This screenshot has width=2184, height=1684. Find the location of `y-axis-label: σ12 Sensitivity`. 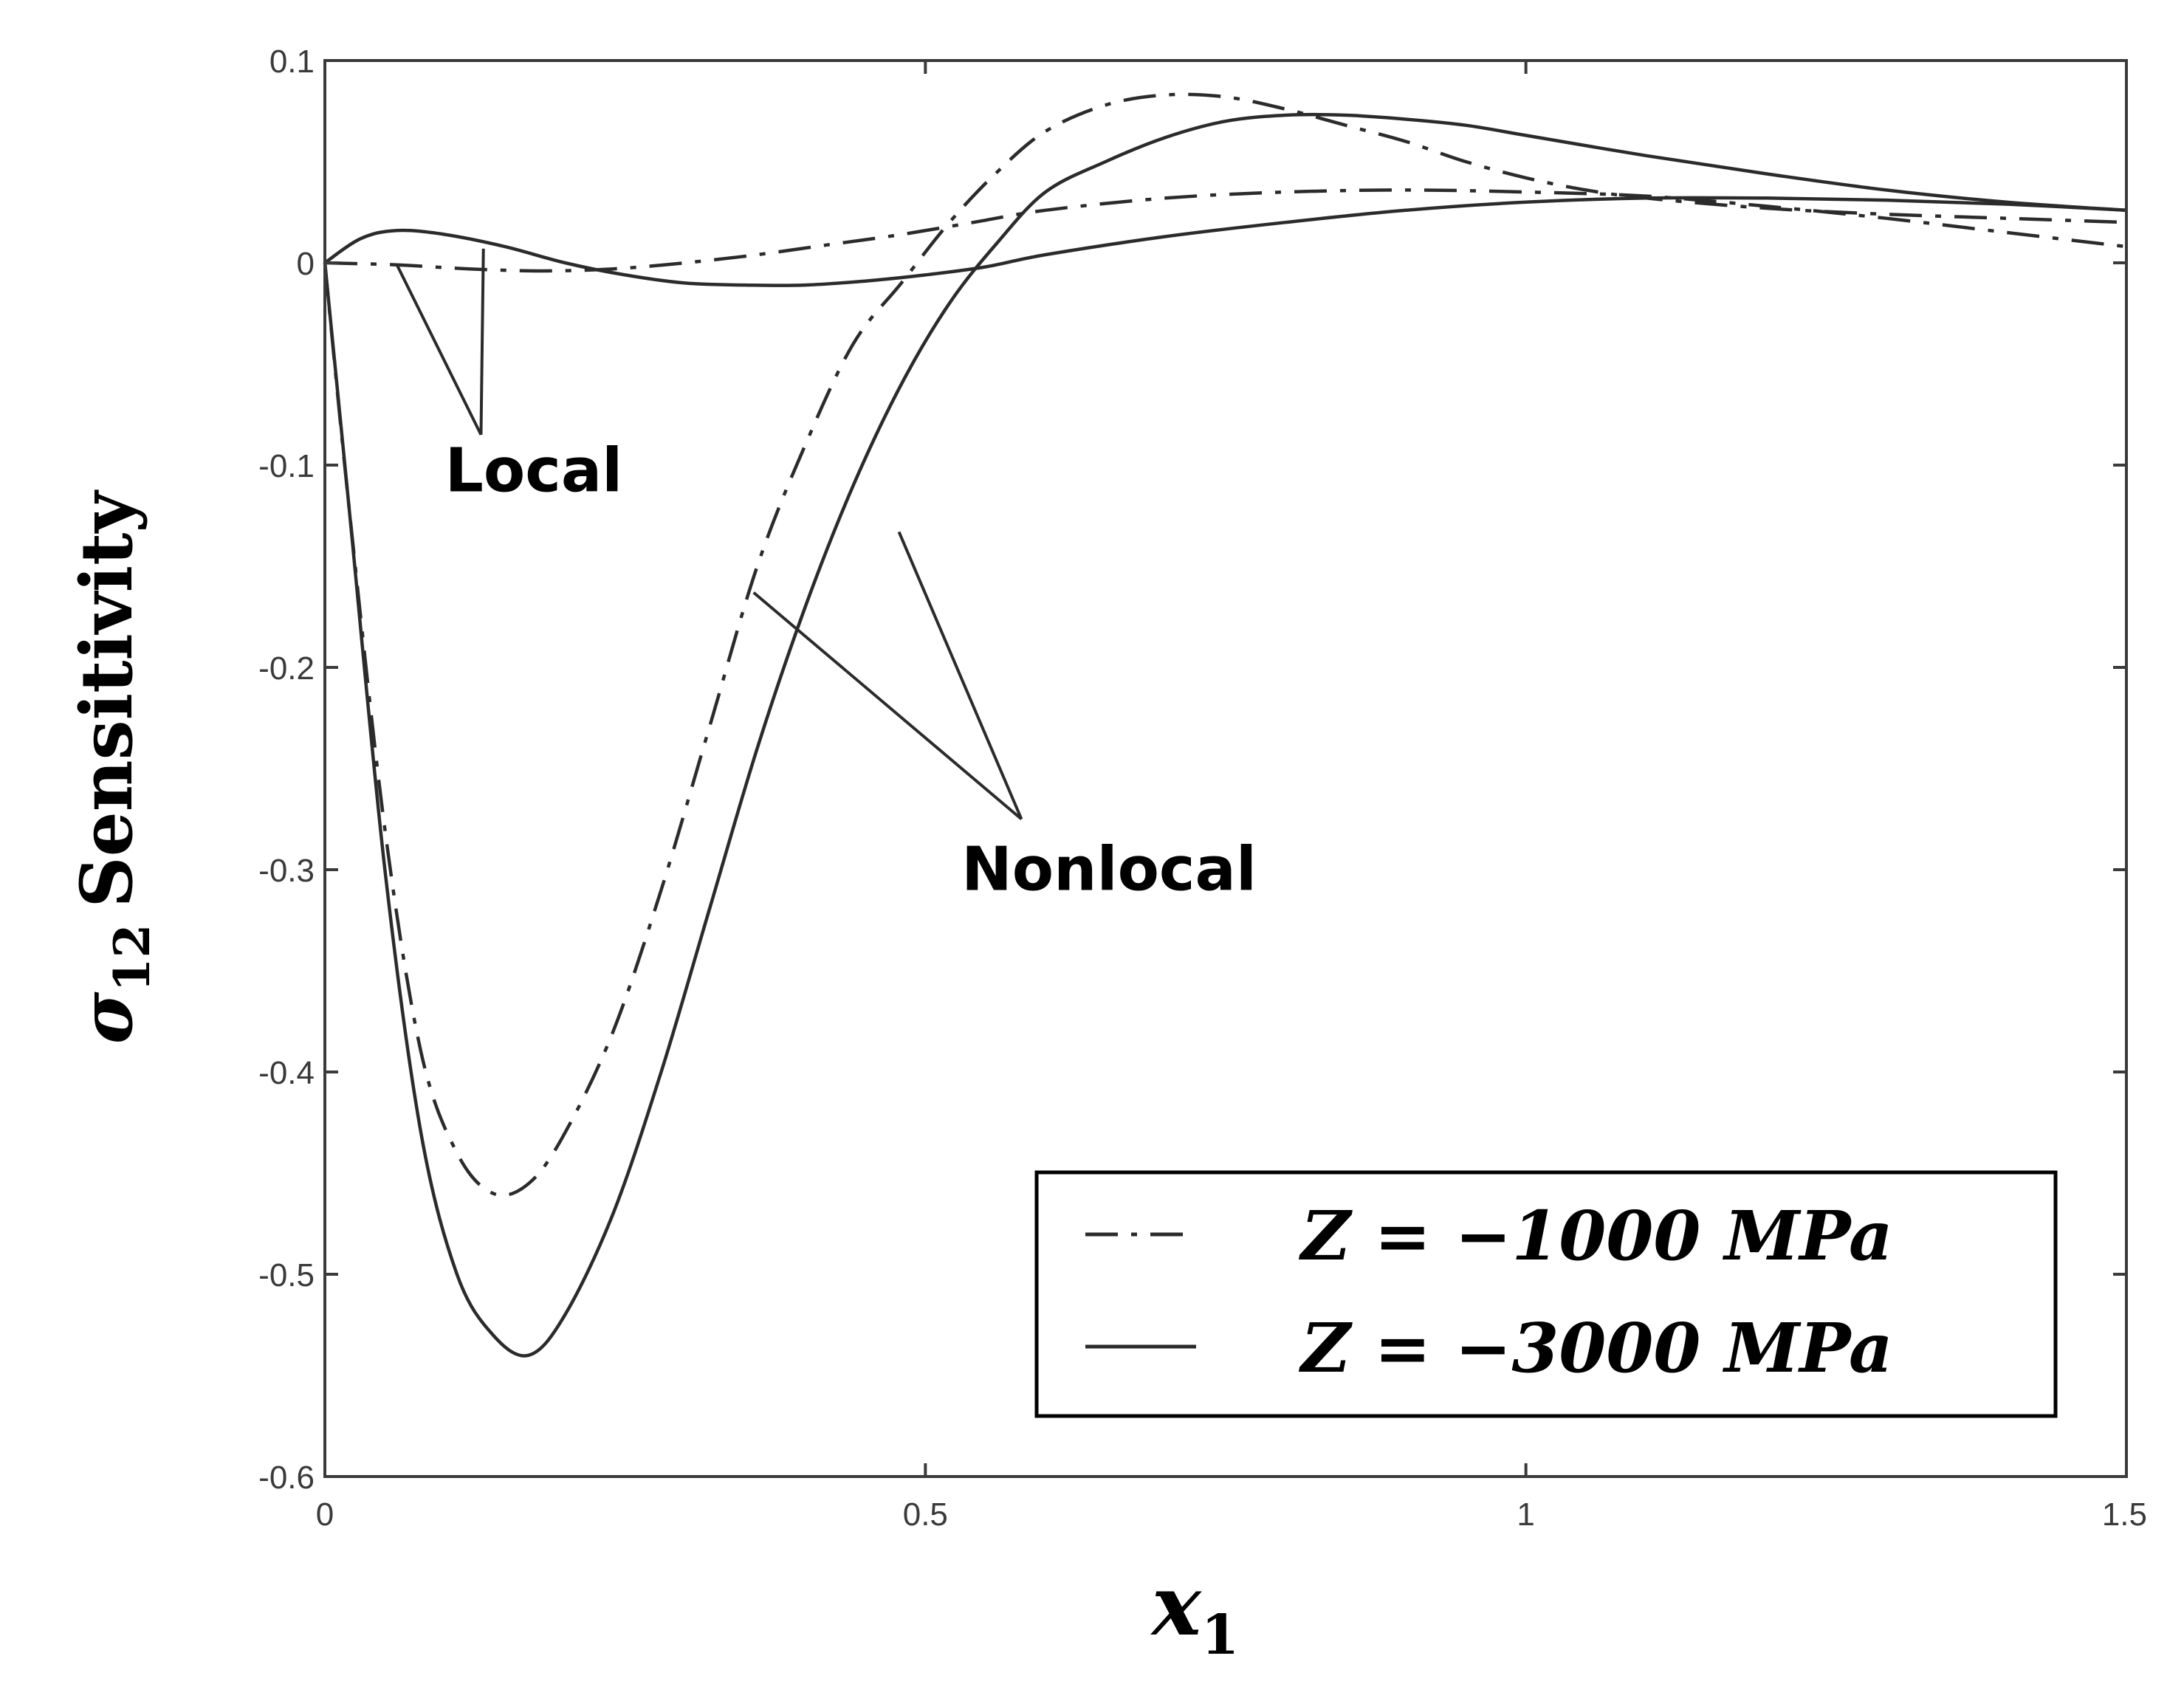

y-axis-label: σ12 Sensitivity is located at coordinates (113, 767).